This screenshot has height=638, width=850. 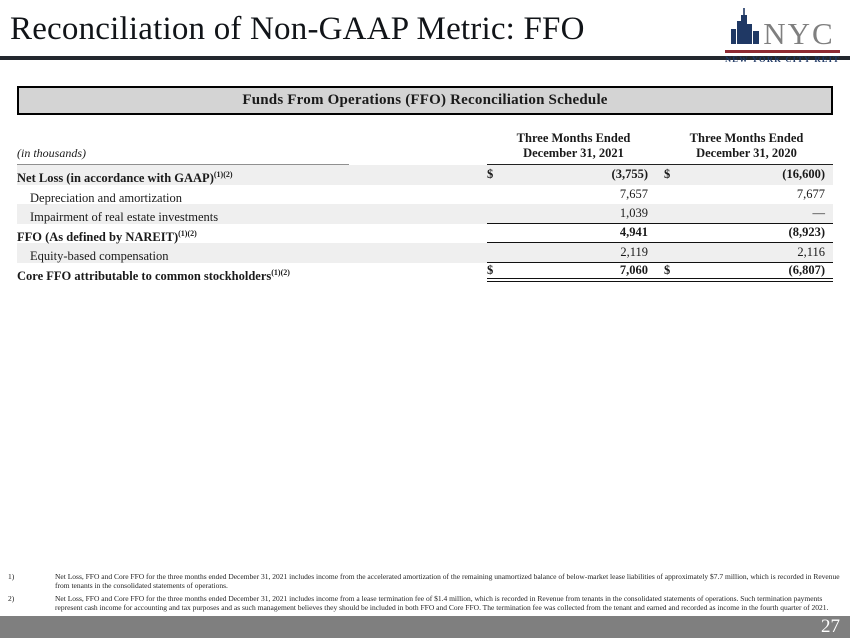 What do you see at coordinates (803, 174) in the screenshot?
I see `value-2020: (16,600)` at bounding box center [803, 174].